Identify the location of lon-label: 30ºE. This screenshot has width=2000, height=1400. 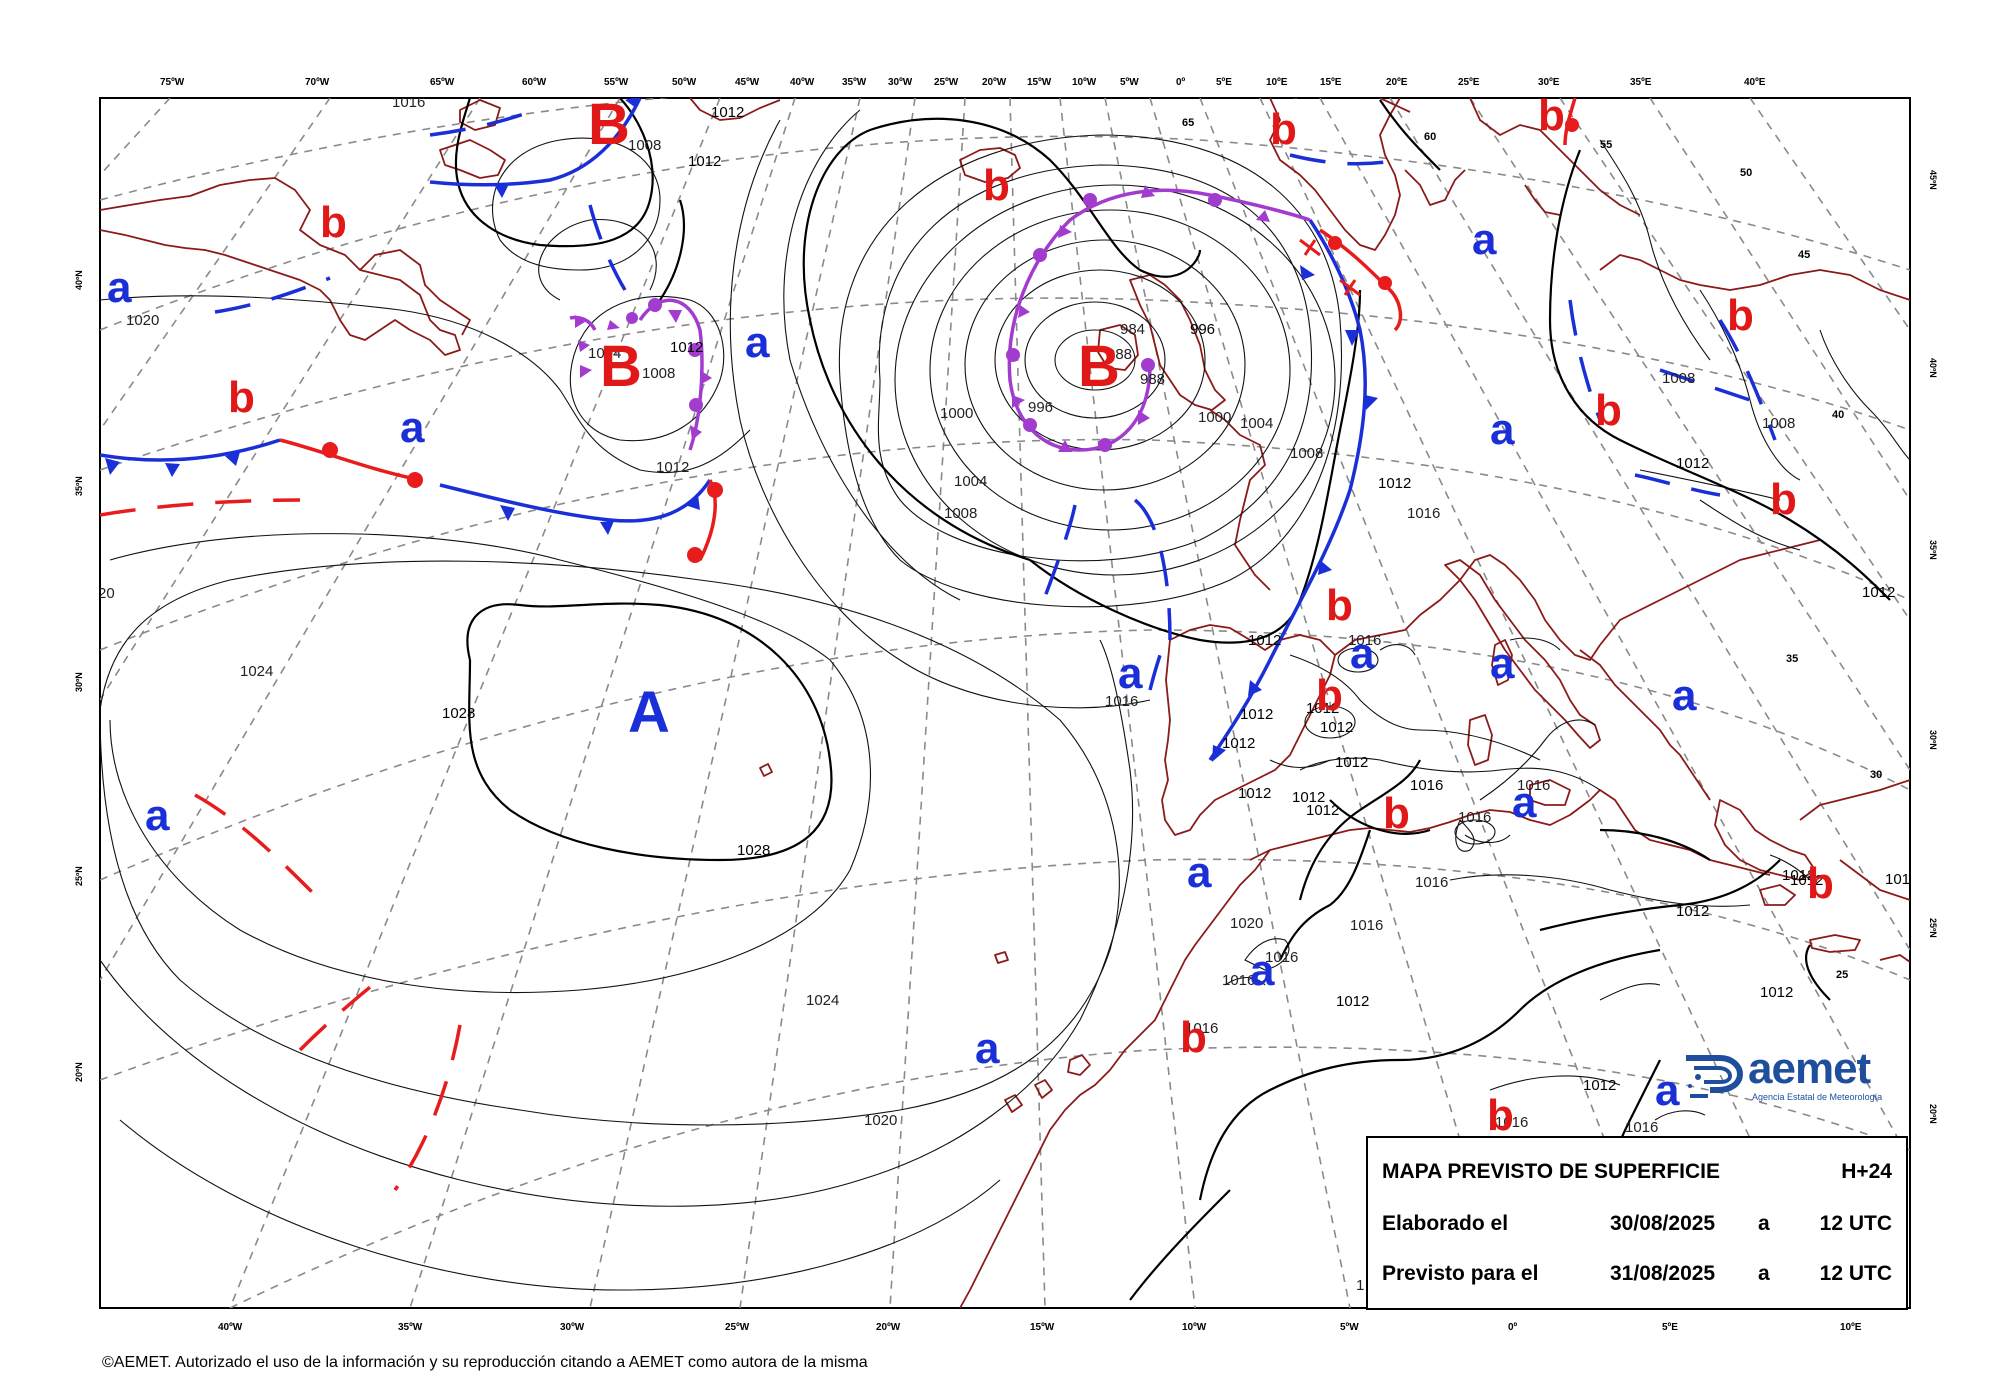
(1549, 82).